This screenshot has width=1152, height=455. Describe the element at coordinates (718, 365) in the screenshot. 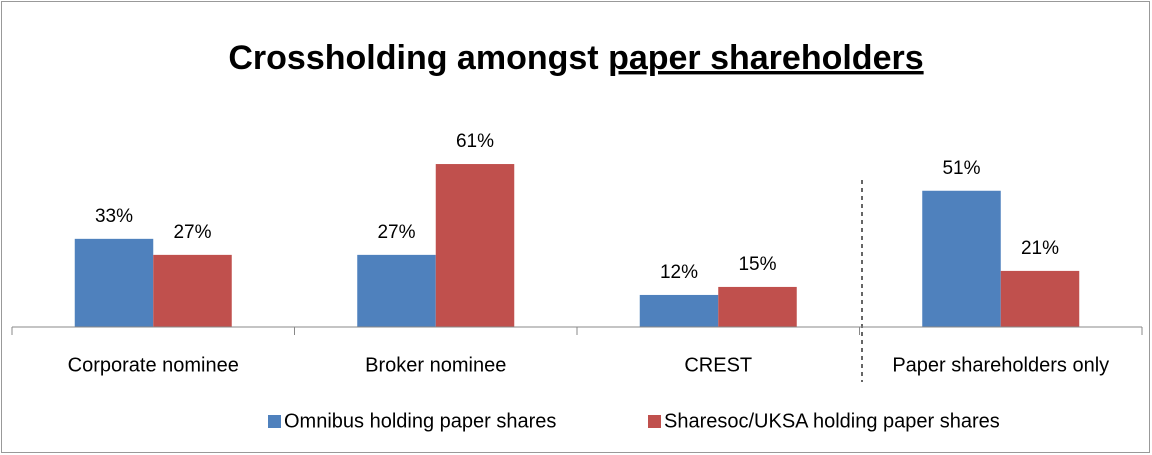

I see `x-tick-label: CREST` at that location.